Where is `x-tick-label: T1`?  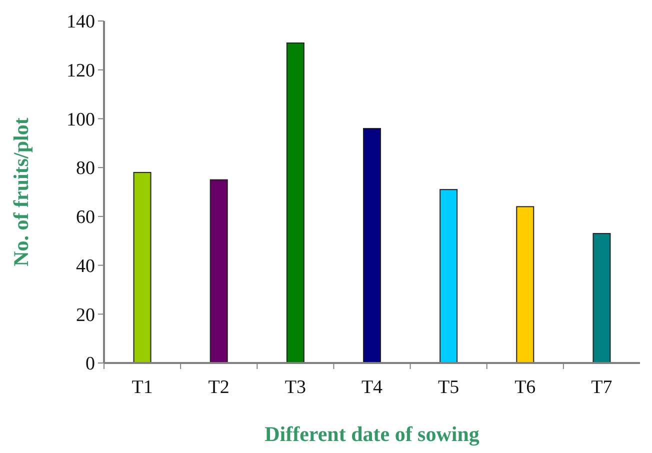
x-tick-label: T1 is located at coordinates (142, 387).